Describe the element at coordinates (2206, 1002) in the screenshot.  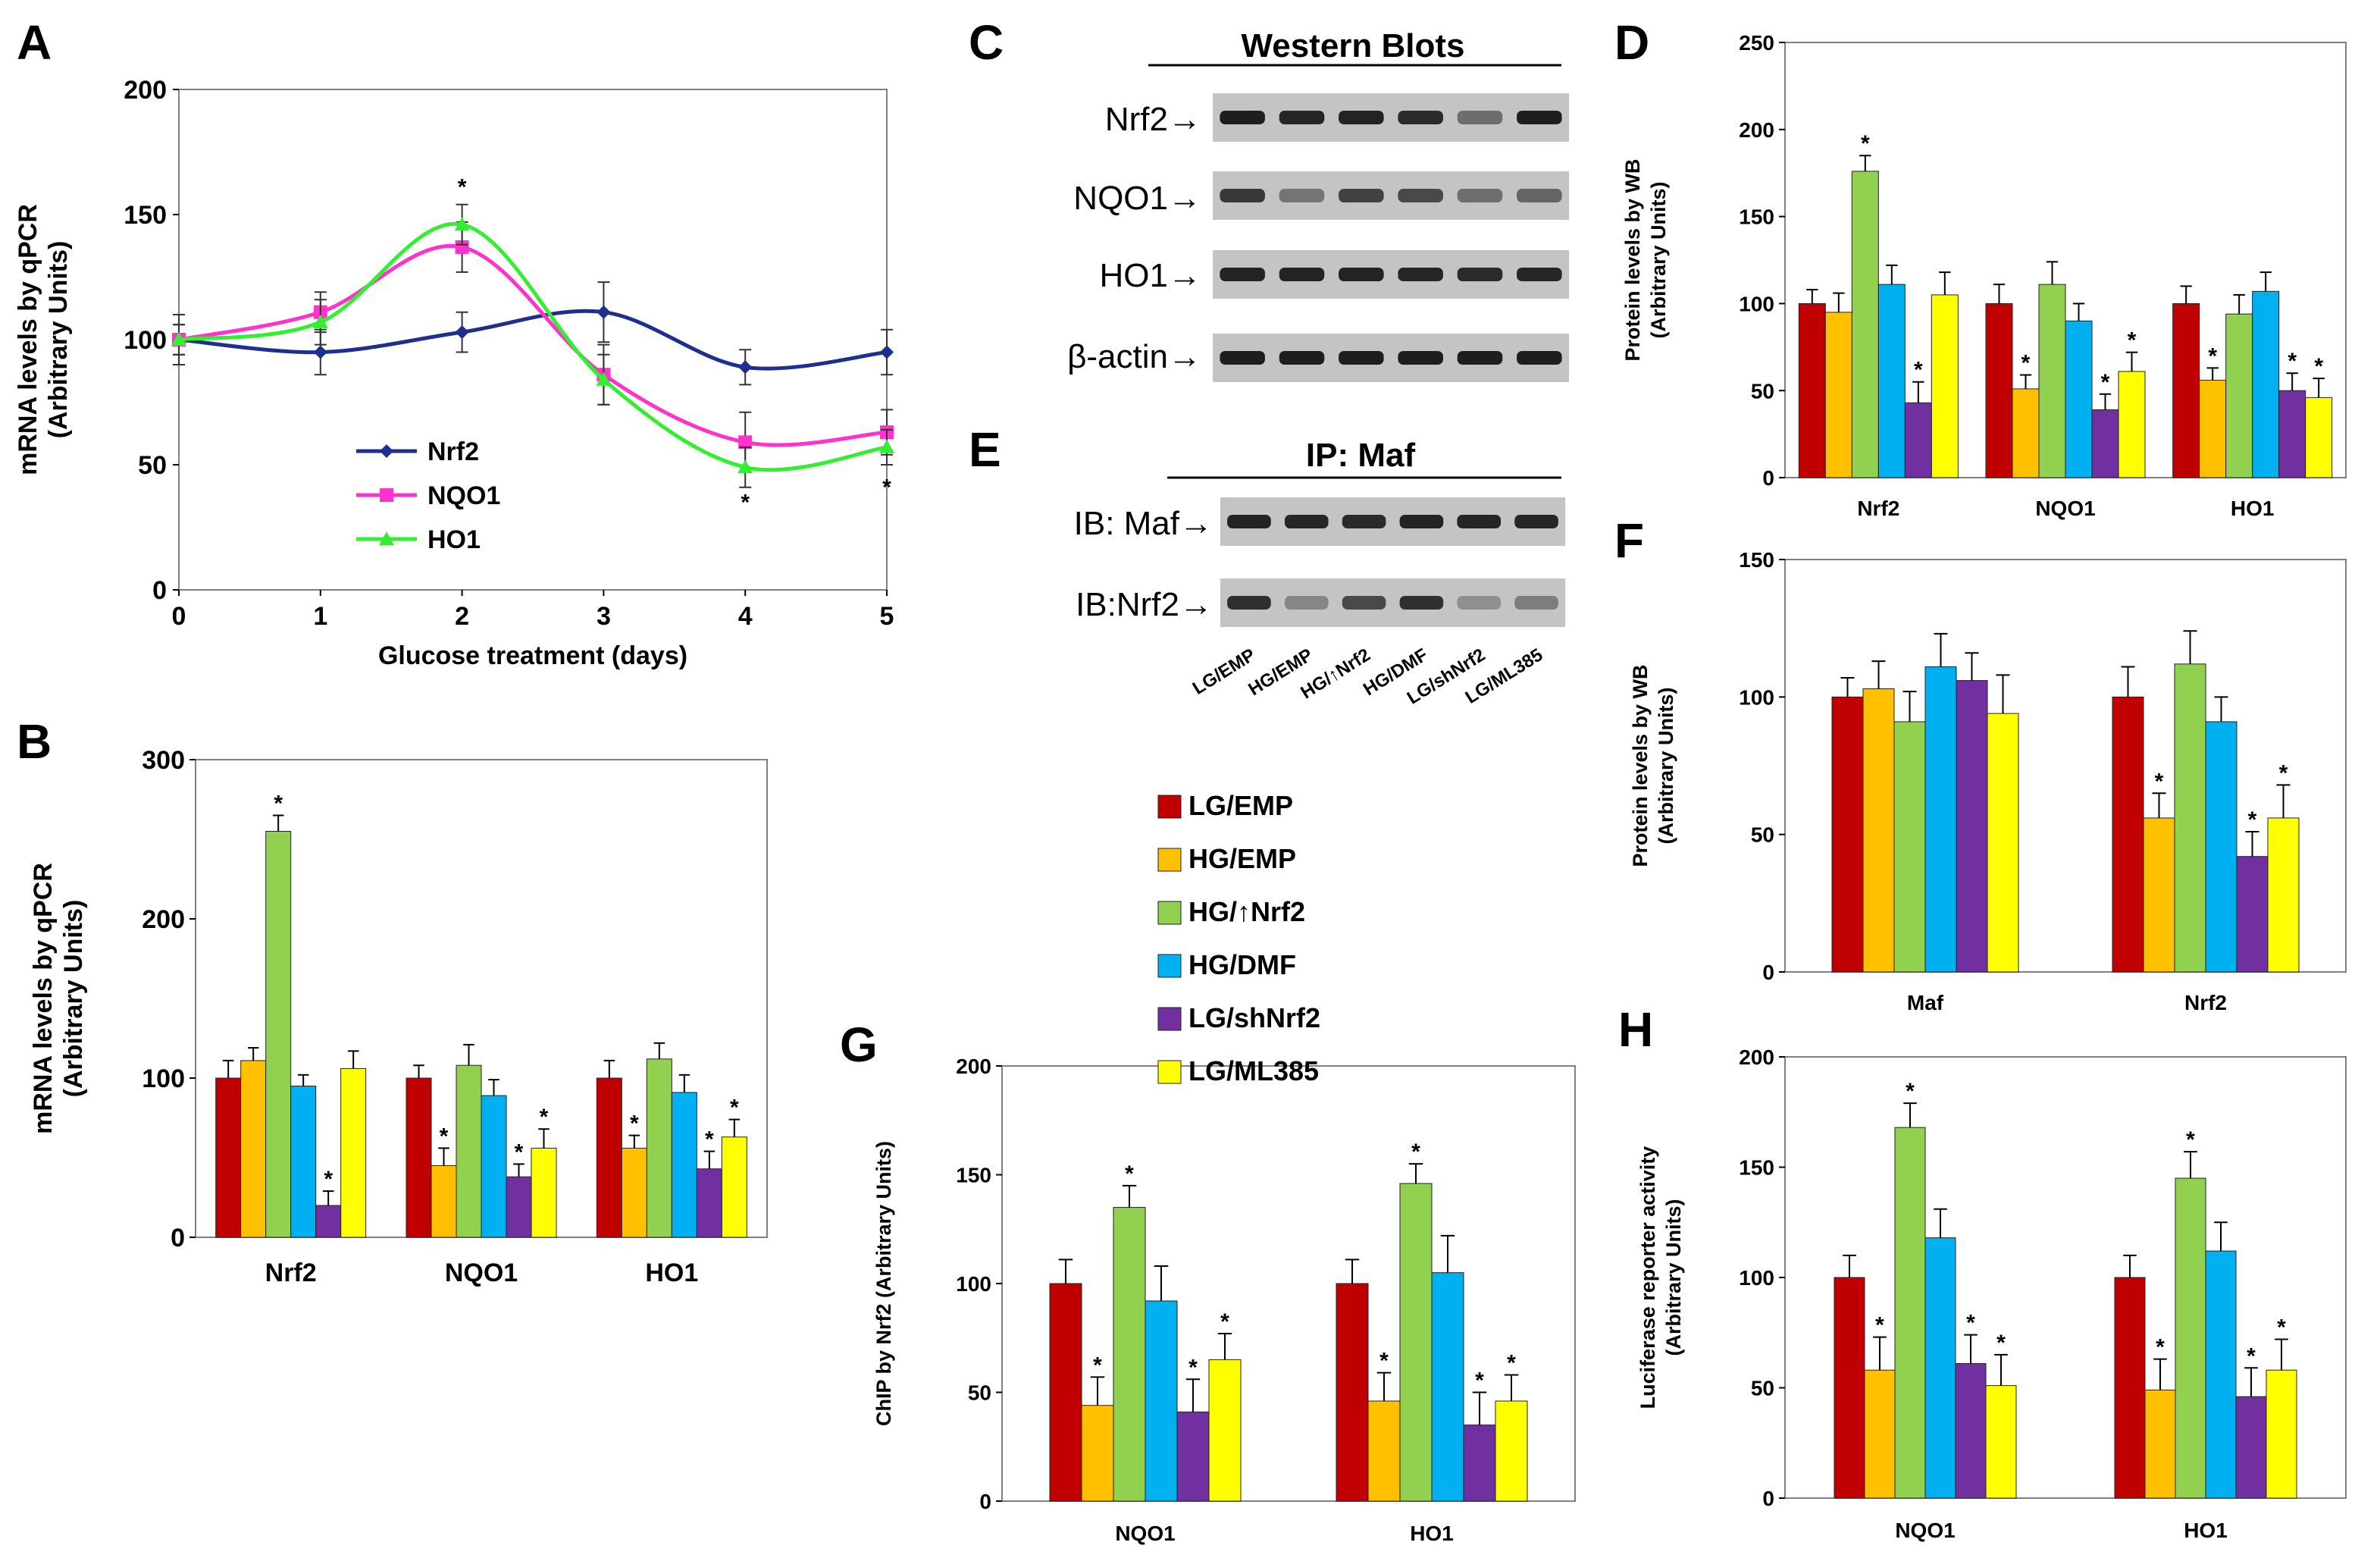
I see `x-category-label: Nrf2` at that location.